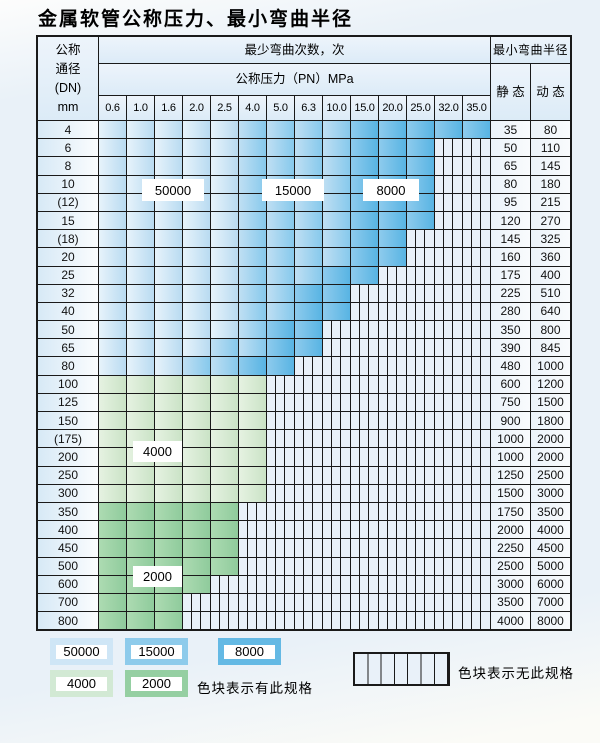  Describe the element at coordinates (68, 621) in the screenshot. I see `dn-cell: 800` at that location.